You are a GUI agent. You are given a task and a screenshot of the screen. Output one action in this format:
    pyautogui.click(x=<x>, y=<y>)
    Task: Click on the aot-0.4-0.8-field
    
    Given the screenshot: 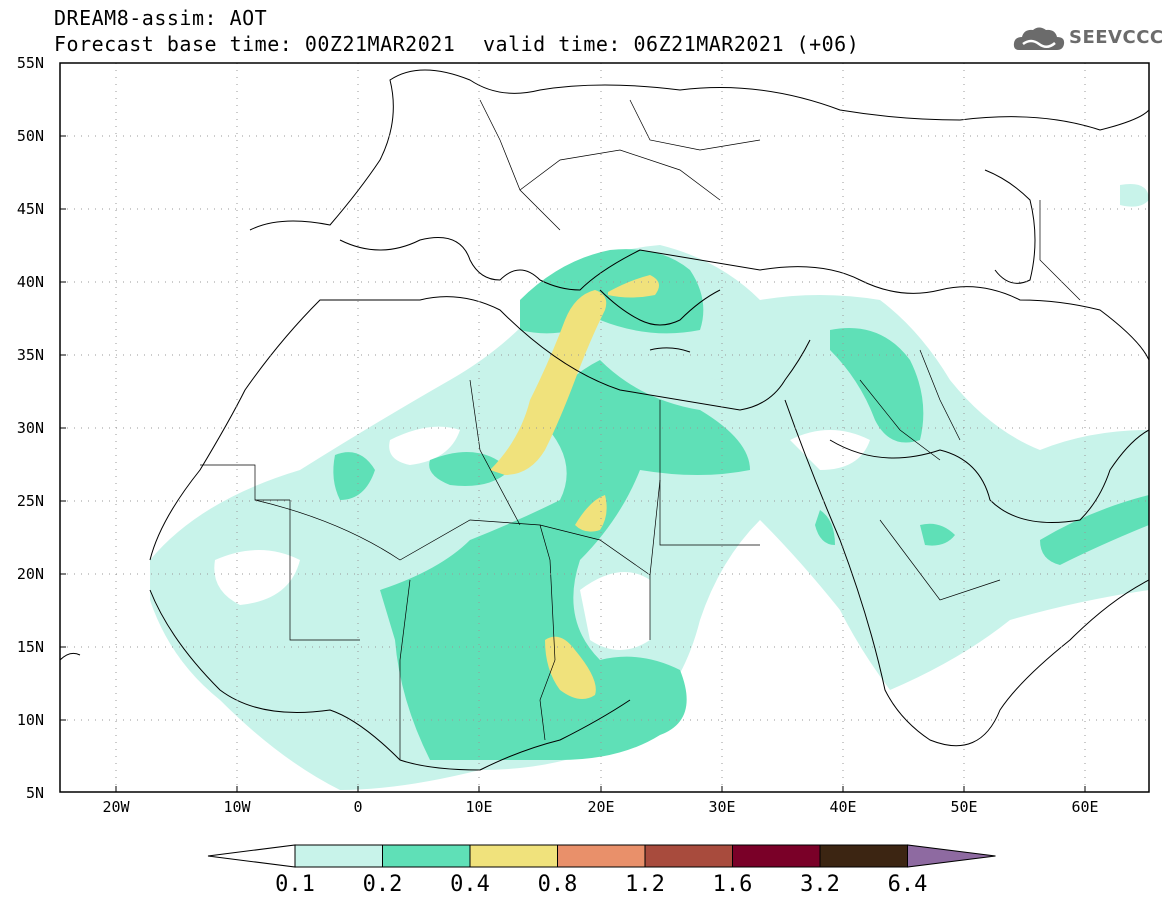 What is the action you would take?
    pyautogui.click(x=574, y=487)
    